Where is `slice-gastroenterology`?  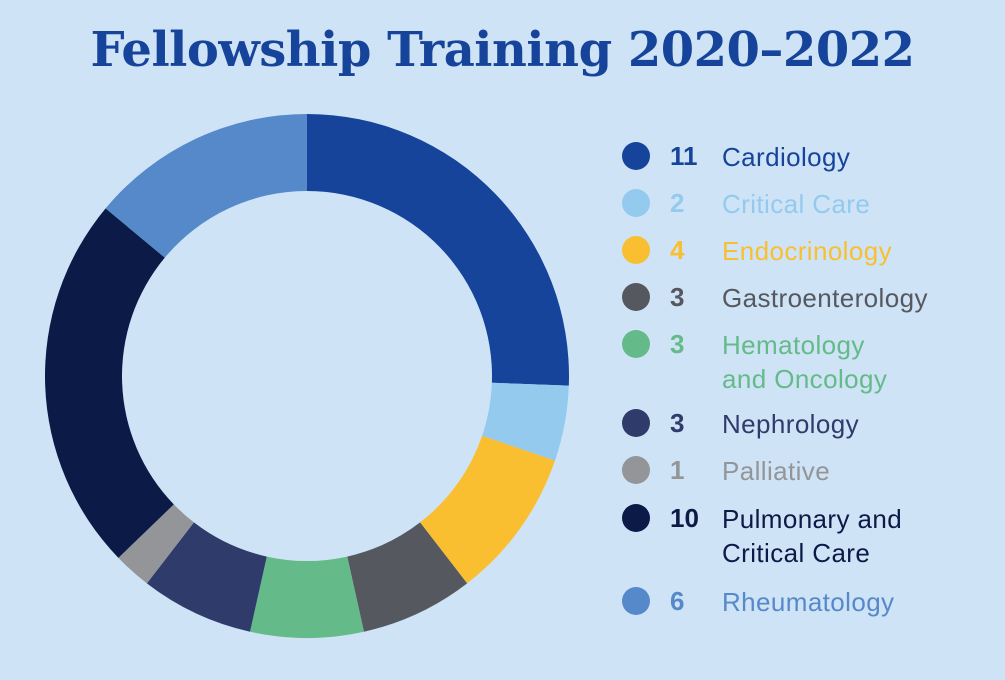
slice-gastroenterology is located at coordinates (407, 577).